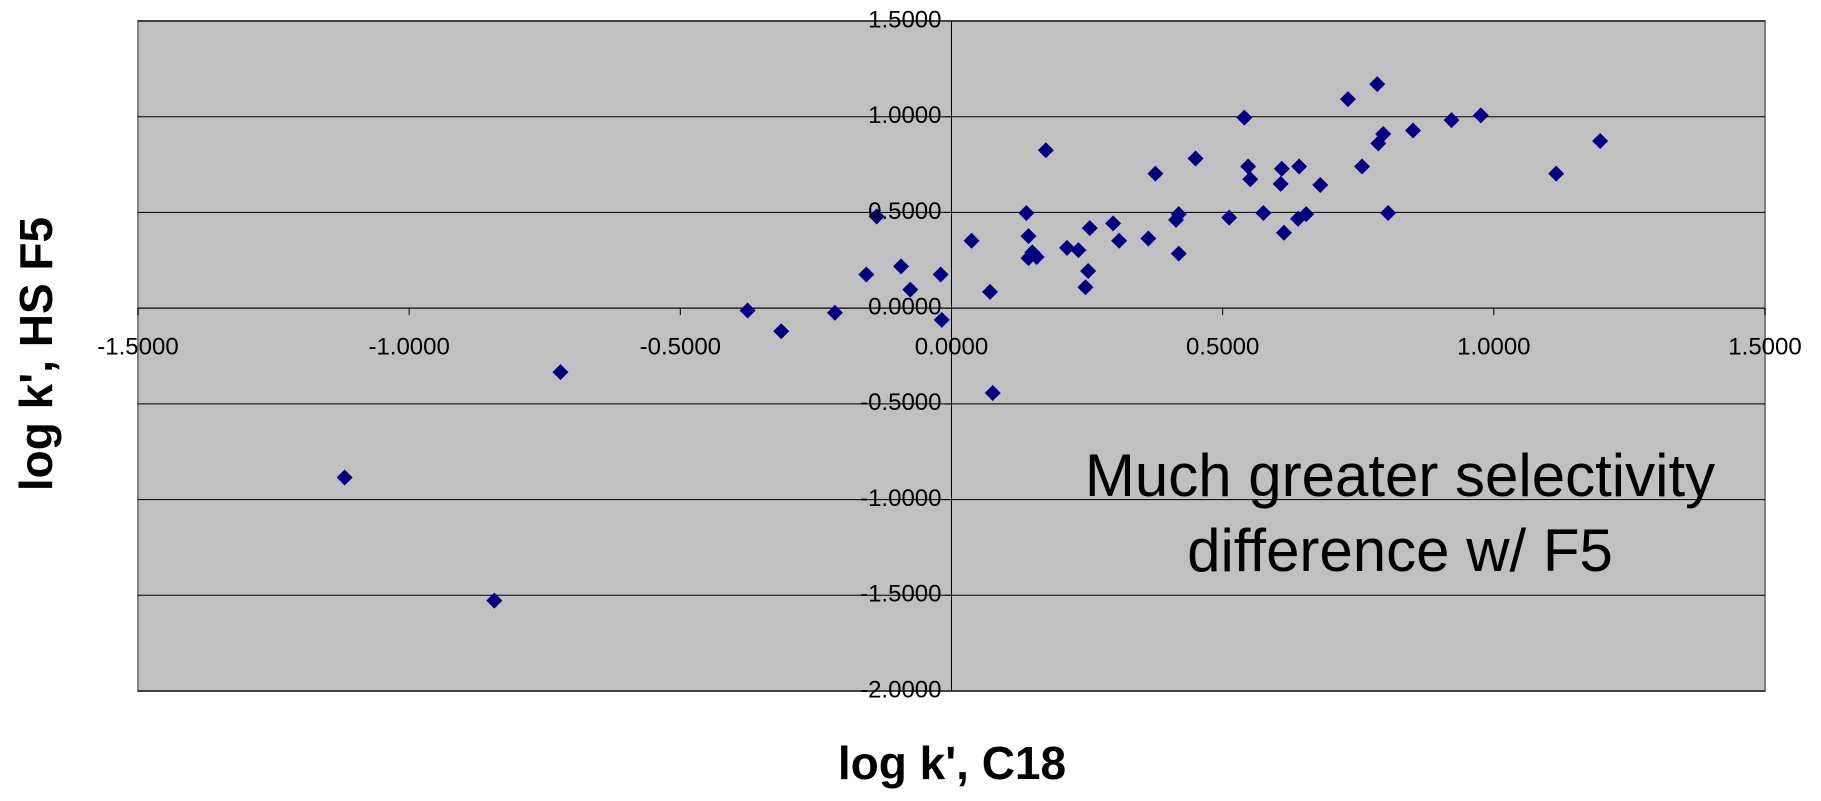  I want to click on x-tick-label: 1.0000, so click(1493, 346).